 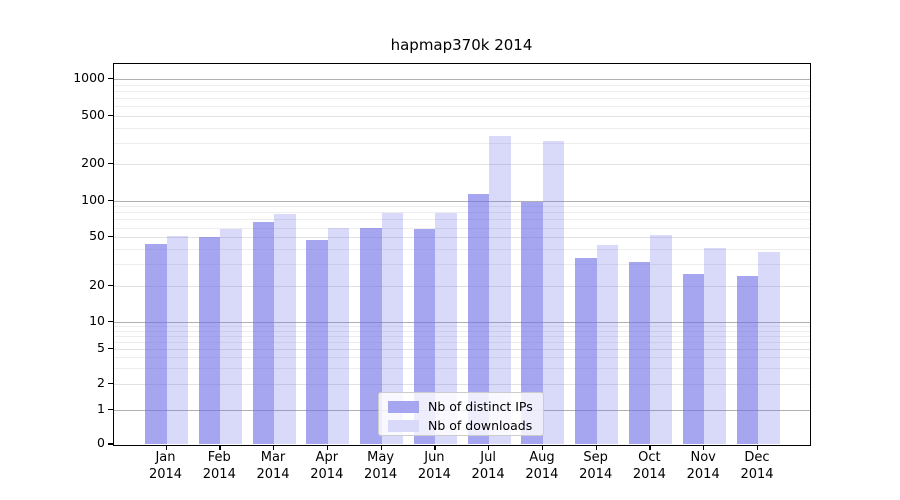 I want to click on y-tick-label: 500, so click(x=93, y=114).